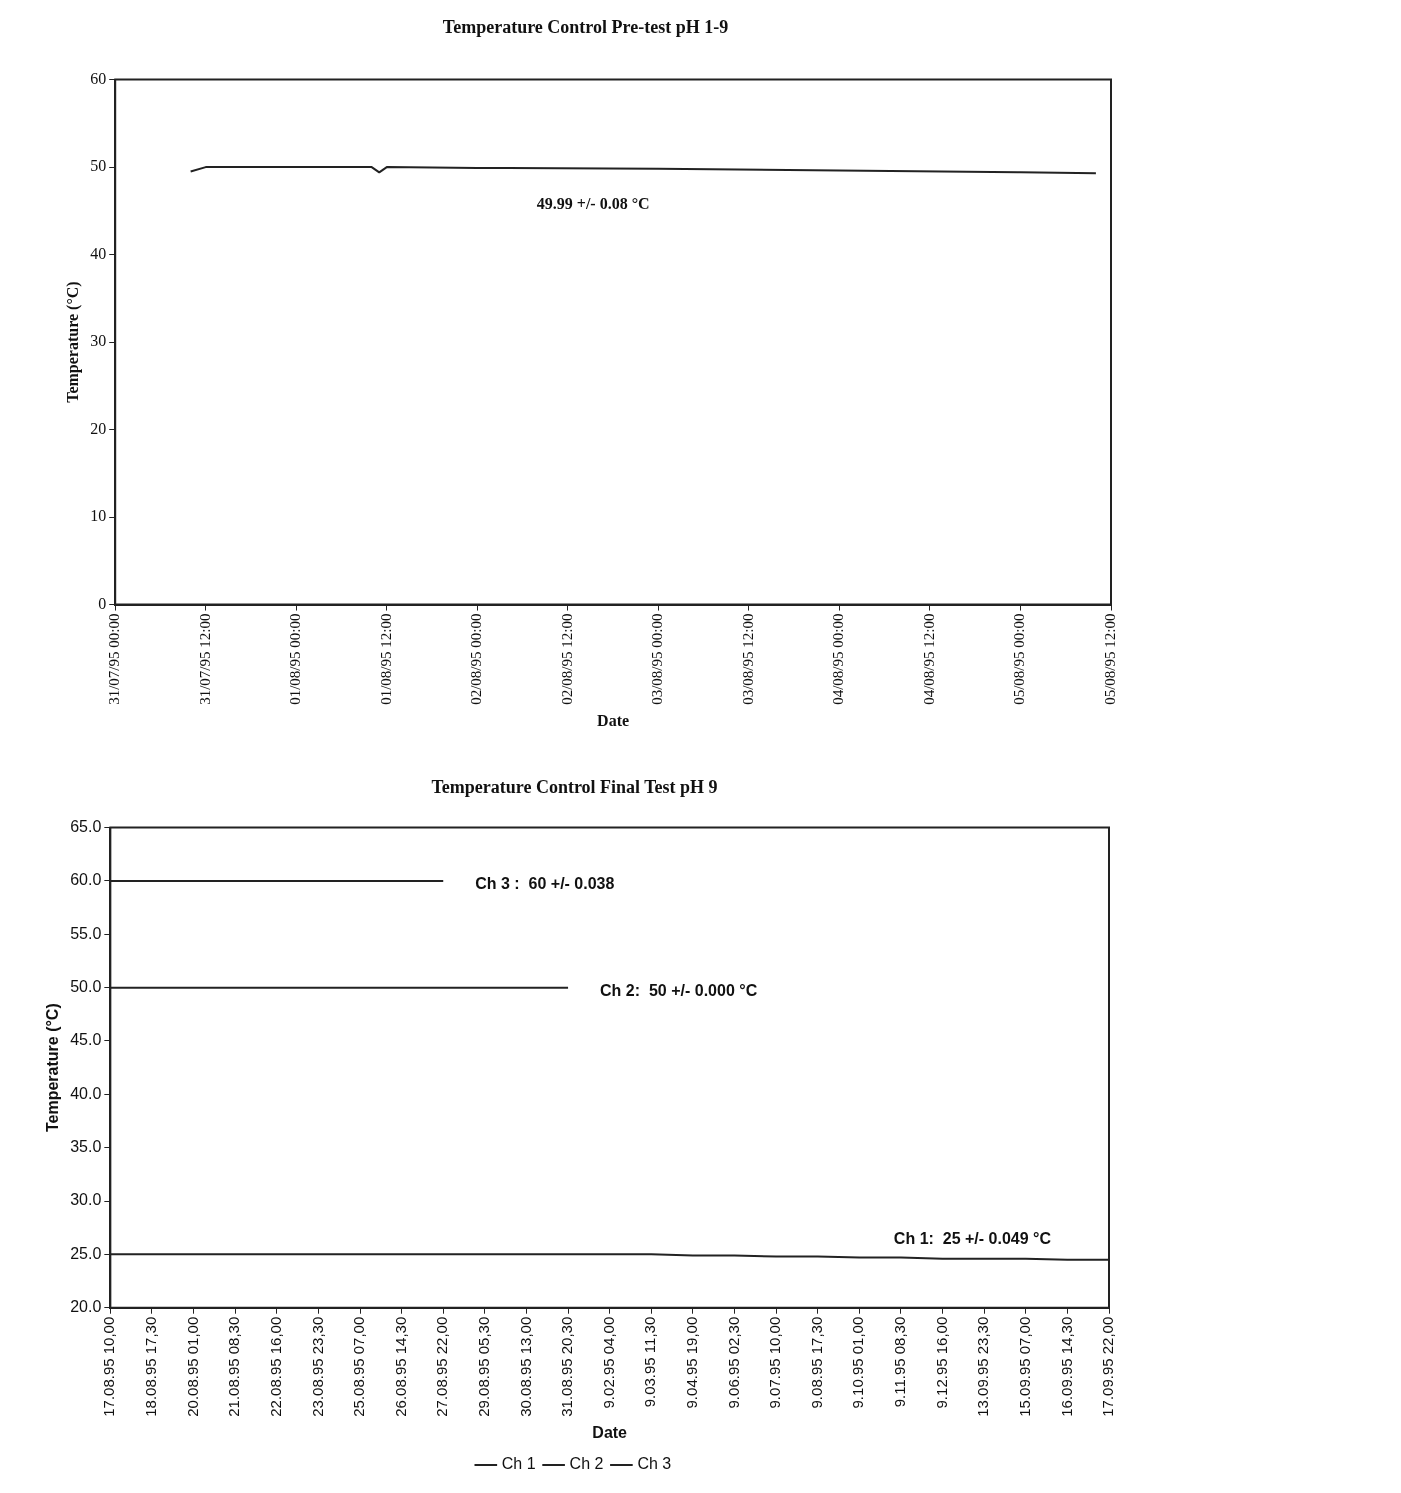 The width and height of the screenshot is (1401, 1493). I want to click on x-tick-label: 9.04.95 19,00, so click(692, 1362).